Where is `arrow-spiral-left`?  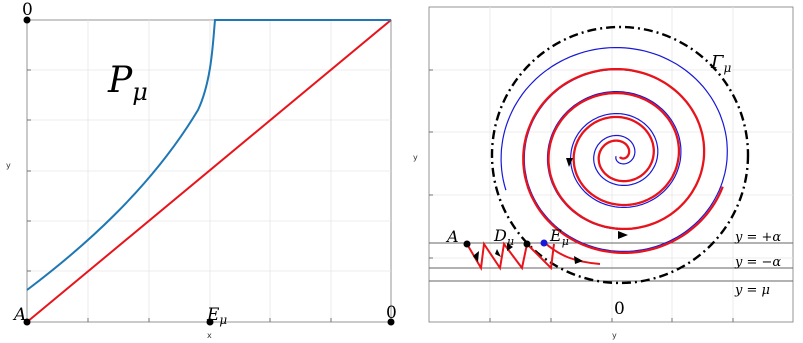
arrow-spiral-left is located at coordinates (569, 162).